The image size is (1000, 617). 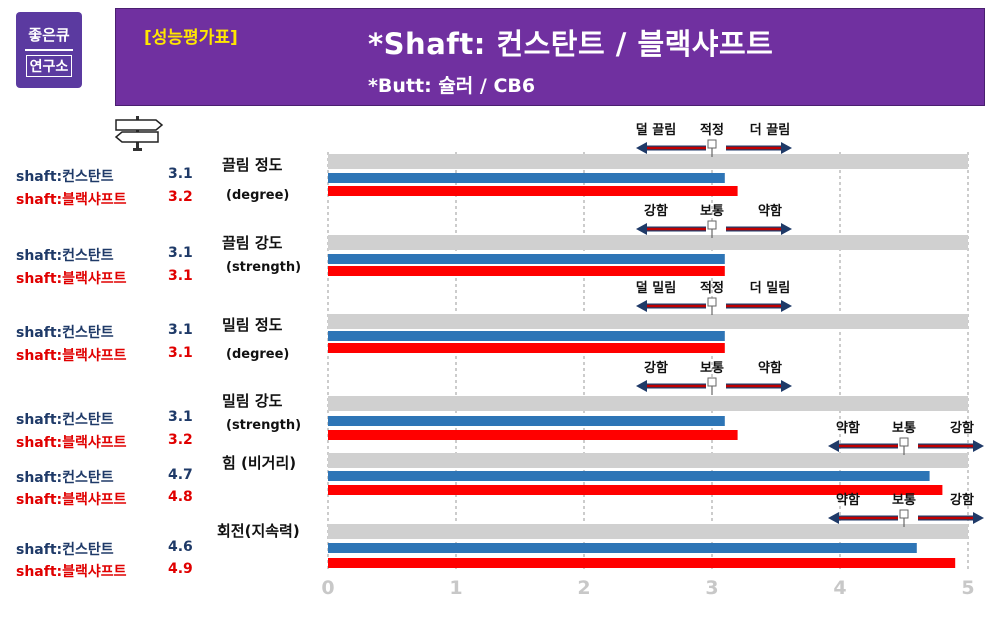 I want to click on legend-row: shaft:컨스탄트 4.6, so click(x=105, y=549).